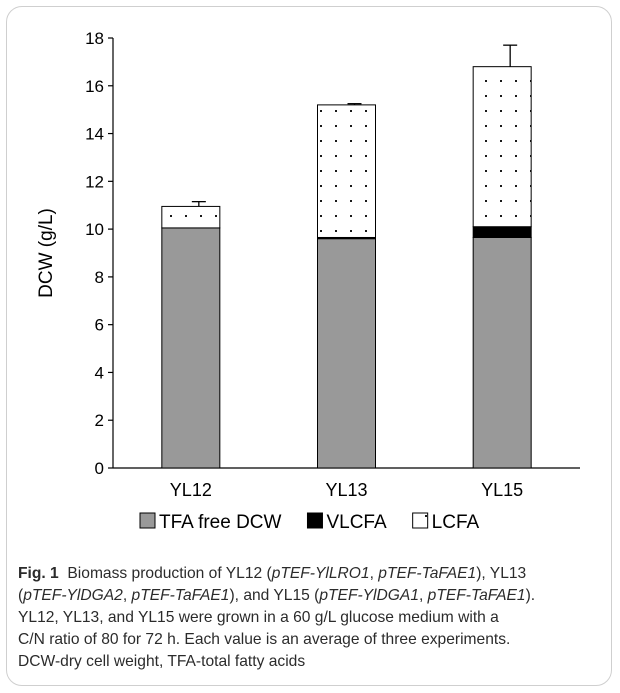  I want to click on caption-text: Biomass production of YL12 (, so click(169, 573).